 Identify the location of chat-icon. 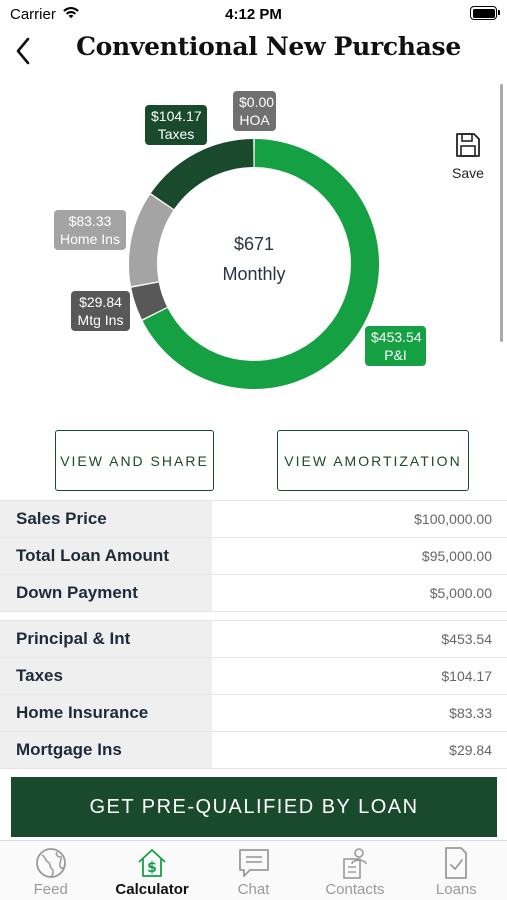
(253, 863).